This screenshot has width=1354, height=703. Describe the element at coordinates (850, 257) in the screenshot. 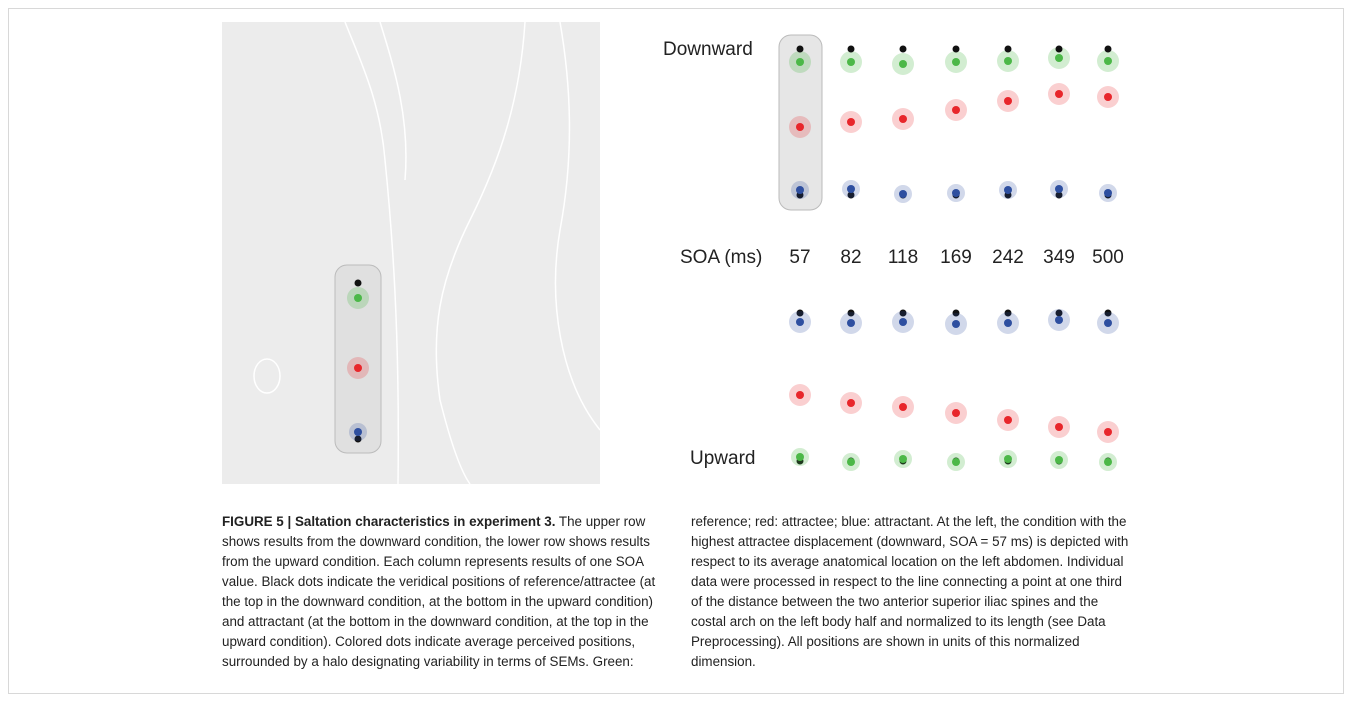

I see `soa-value: 82` at that location.